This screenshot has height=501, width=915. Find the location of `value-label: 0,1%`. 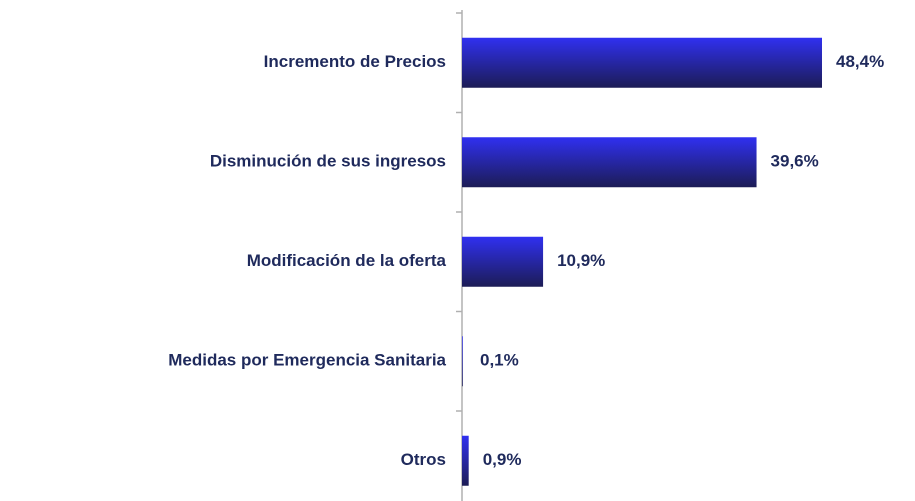

value-label: 0,1% is located at coordinates (499, 360).